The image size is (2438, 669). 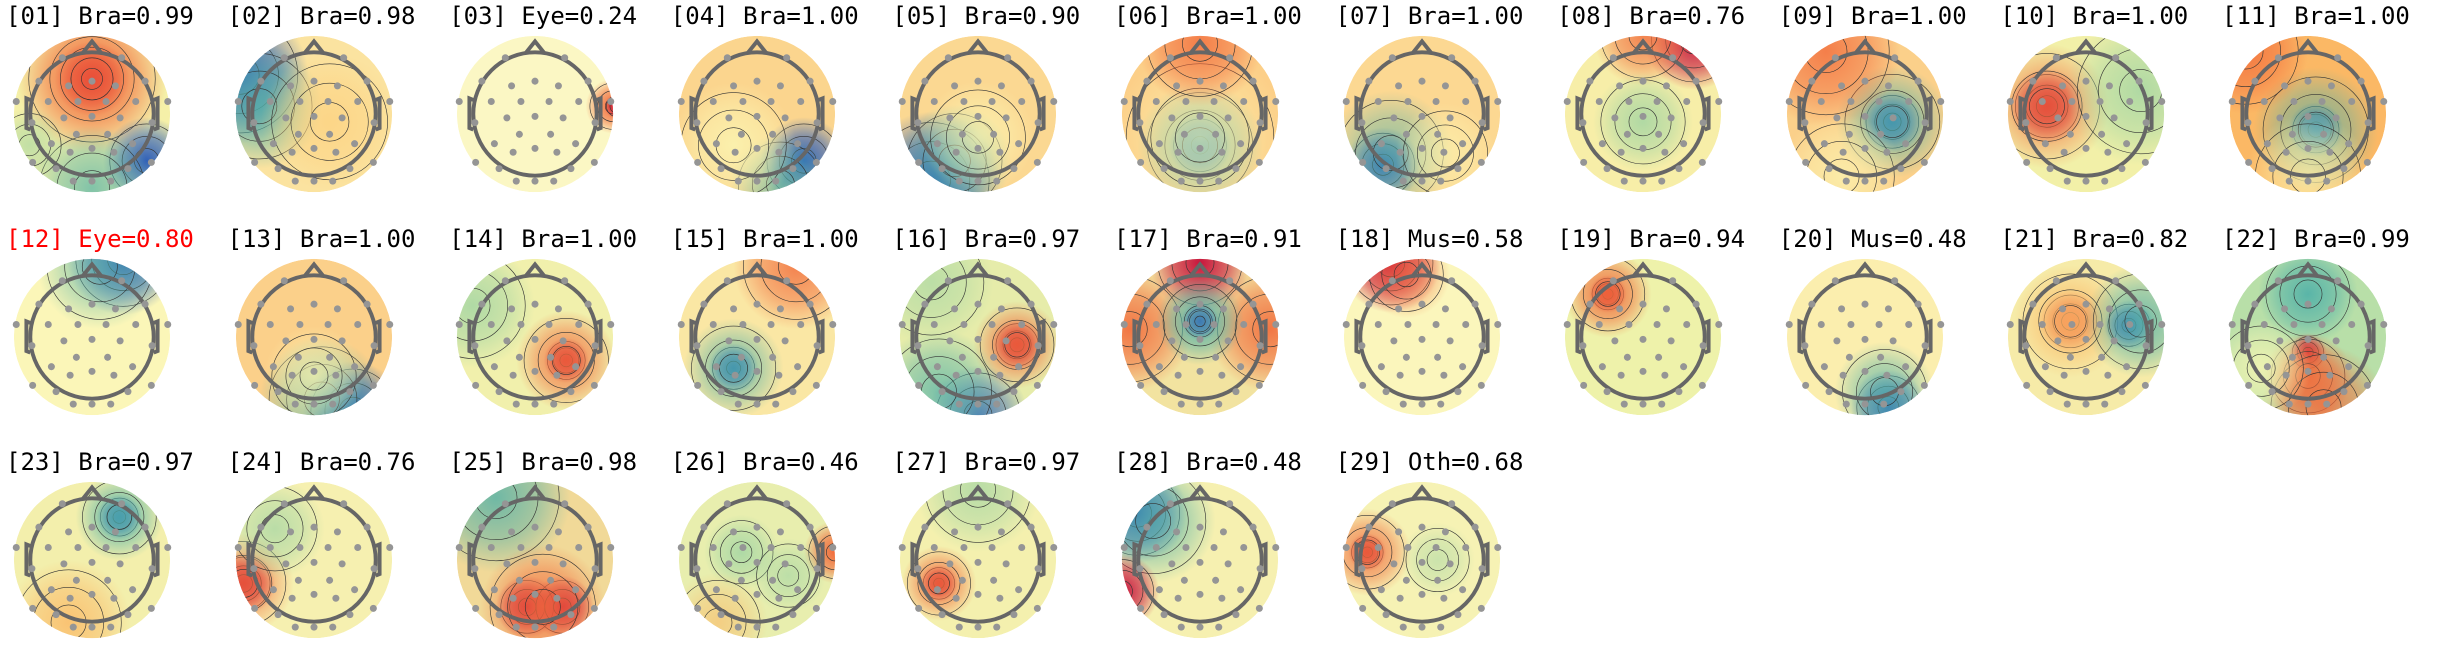 I want to click on component-label: [10] Bra=1.00, so click(x=2094, y=16).